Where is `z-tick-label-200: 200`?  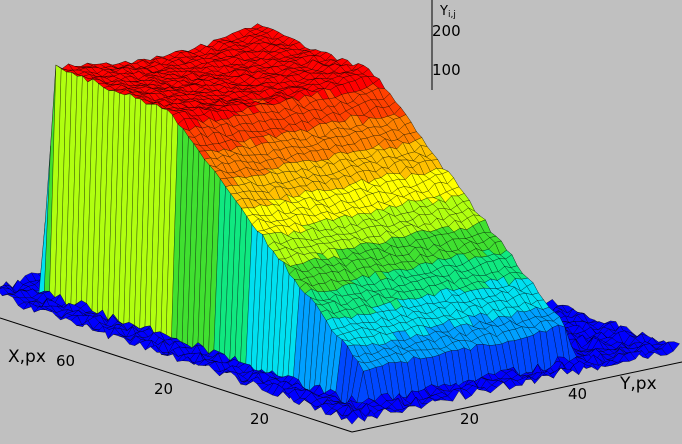 z-tick-label-200: 200 is located at coordinates (446, 31).